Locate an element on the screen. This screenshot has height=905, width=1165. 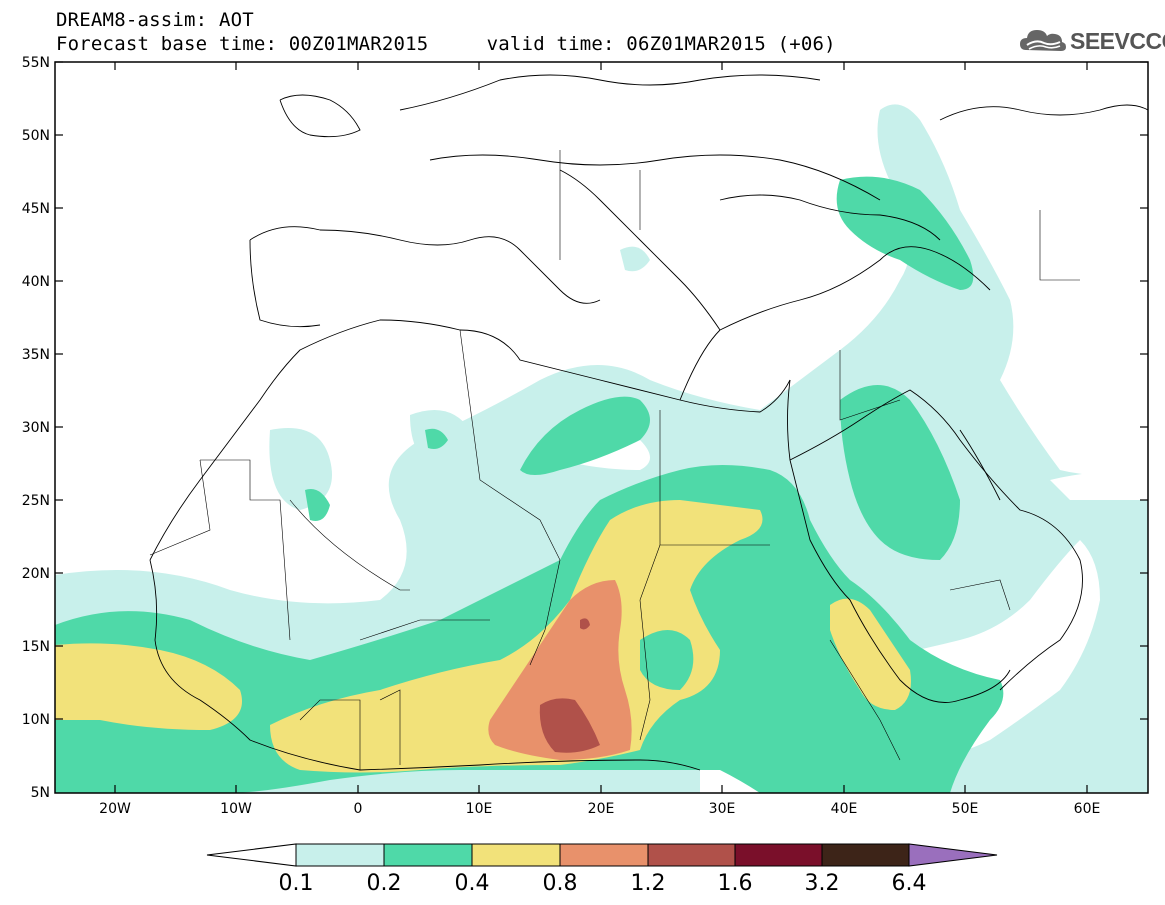
colorbar-label: 0.1 is located at coordinates (296, 883).